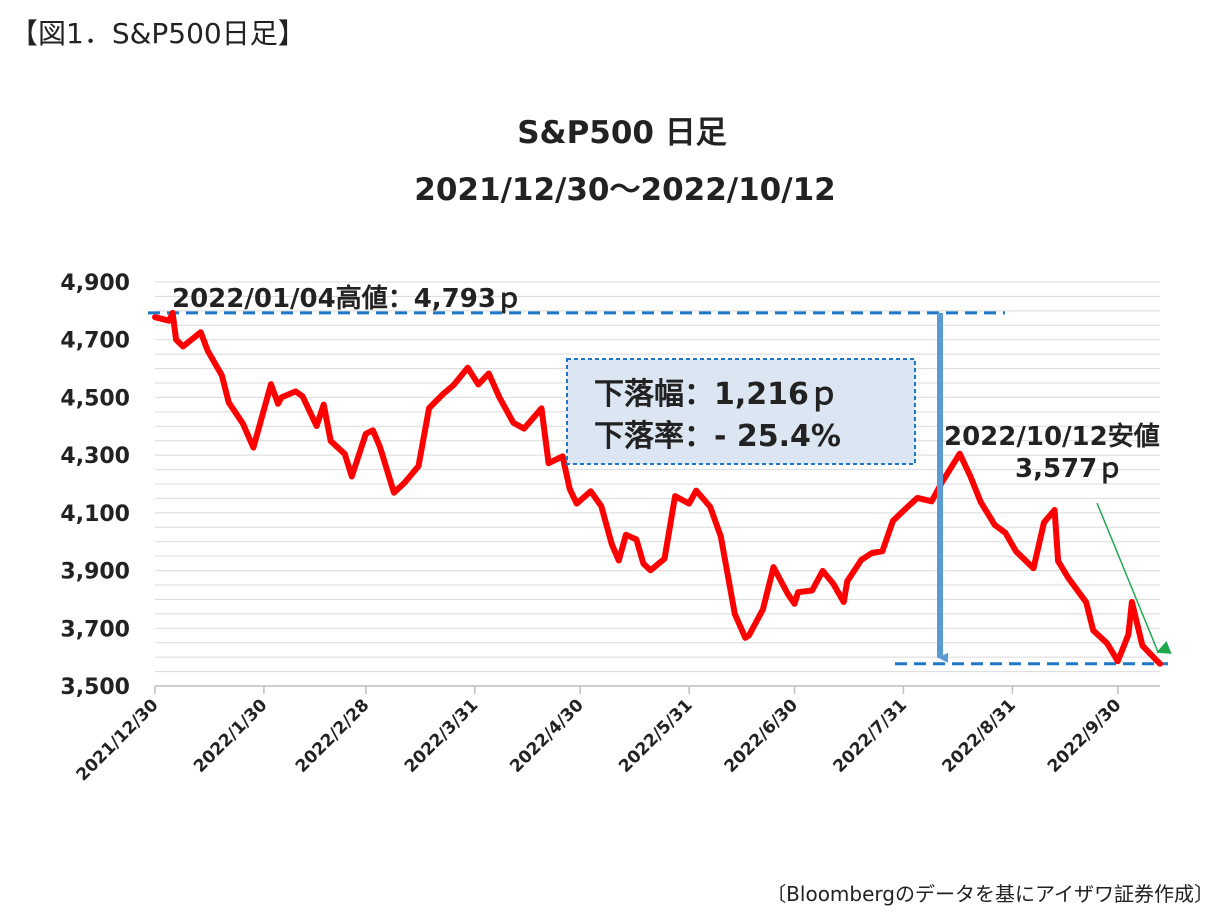 This screenshot has width=1232, height=921. Describe the element at coordinates (347, 298) in the screenshot. I see `high-label: 2022/01/04高値：4,793ｐ` at that location.